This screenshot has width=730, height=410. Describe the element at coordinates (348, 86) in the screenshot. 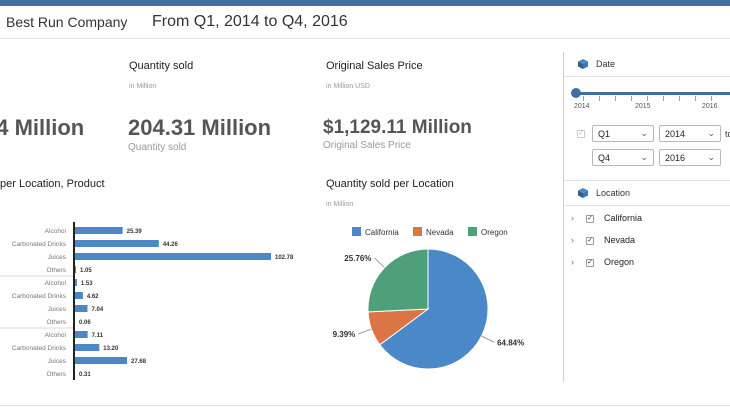

I see `kpi-subtitle-price: in Million USD` at that location.